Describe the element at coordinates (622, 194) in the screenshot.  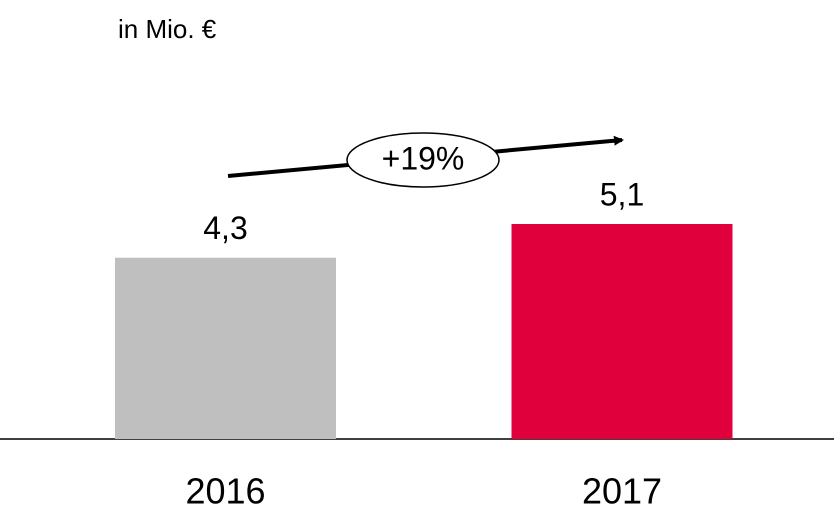
I see `value-label: 5,1` at that location.